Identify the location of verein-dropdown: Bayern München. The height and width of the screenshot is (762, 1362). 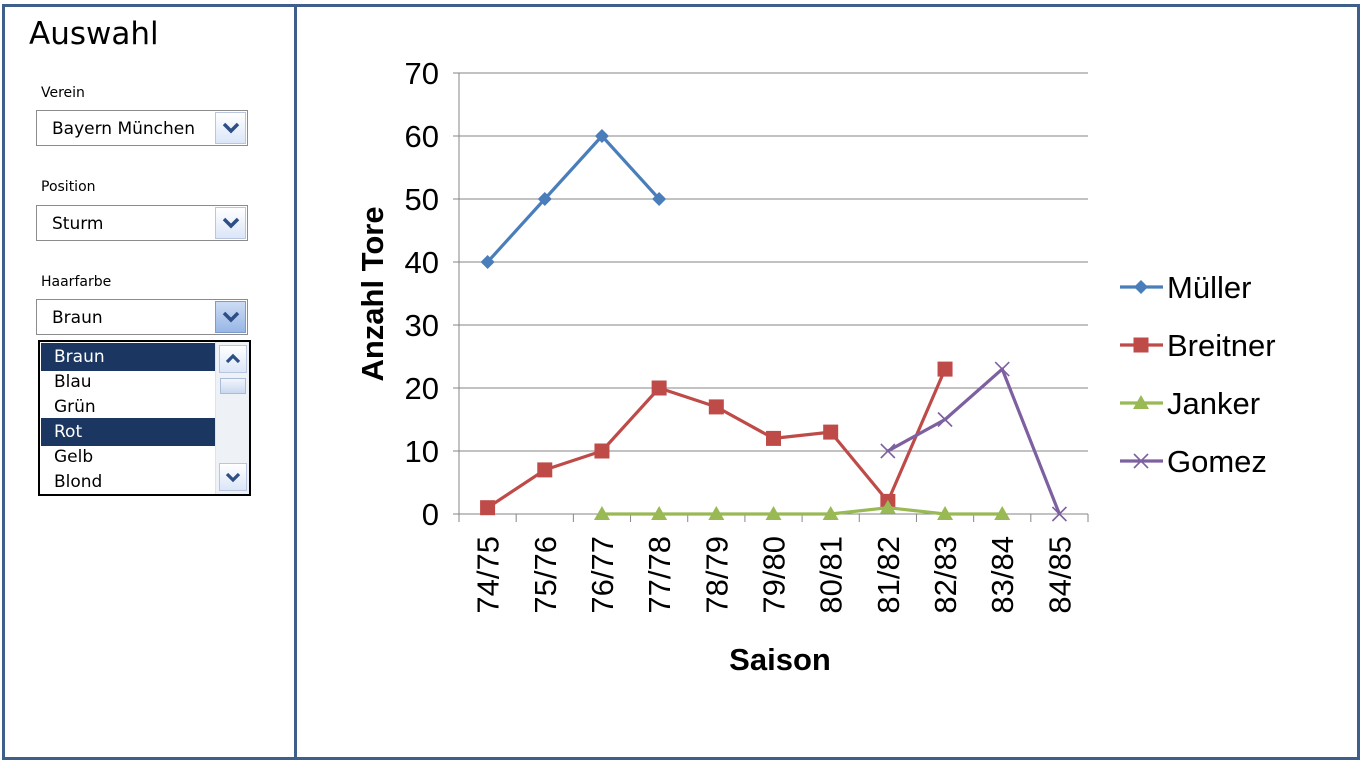
(142, 128).